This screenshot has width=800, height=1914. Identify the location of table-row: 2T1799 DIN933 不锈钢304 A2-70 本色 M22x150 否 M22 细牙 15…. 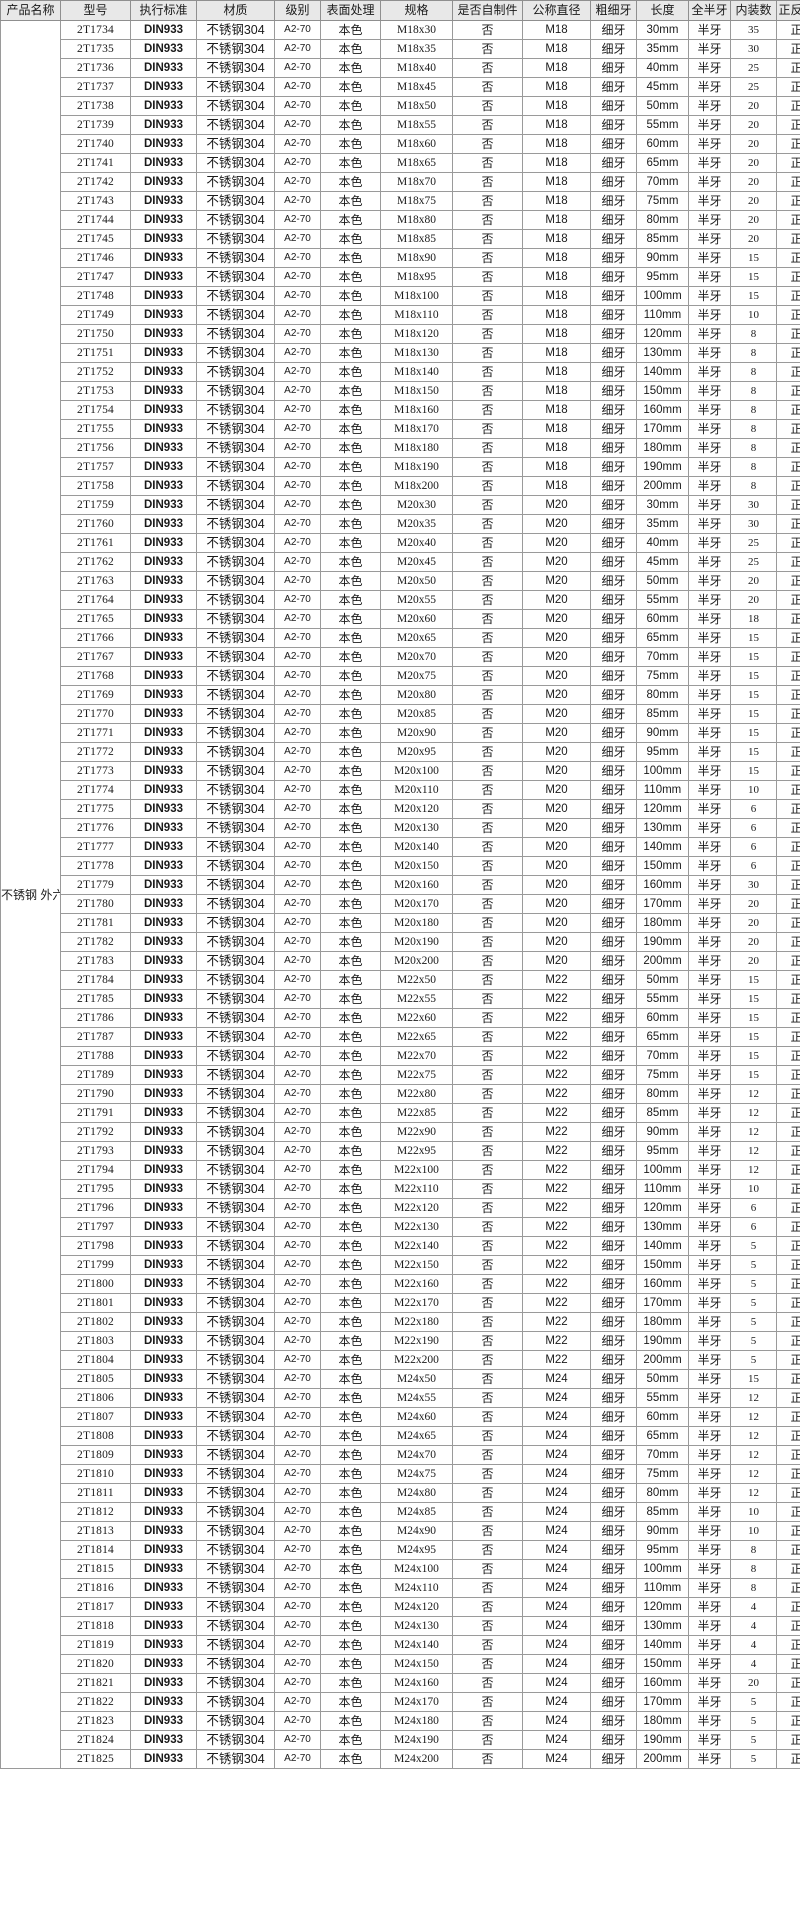
(400, 1265).